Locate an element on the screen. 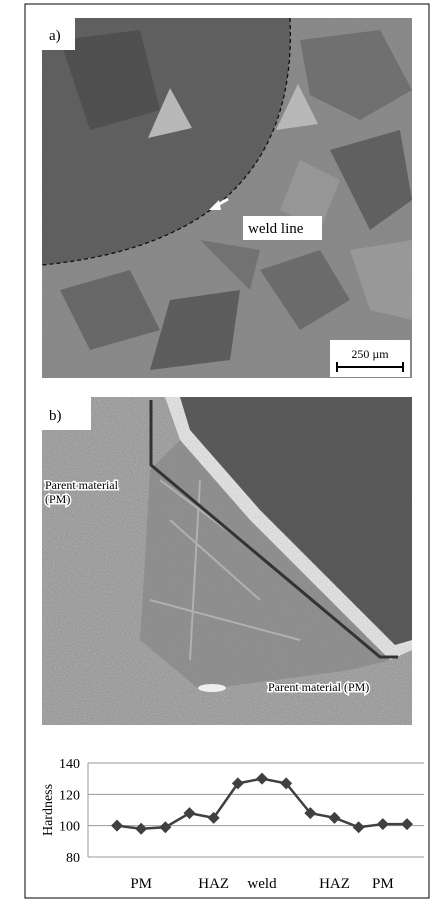 The height and width of the screenshot is (910, 436). y-tick-label: 140 is located at coordinates (69, 764).